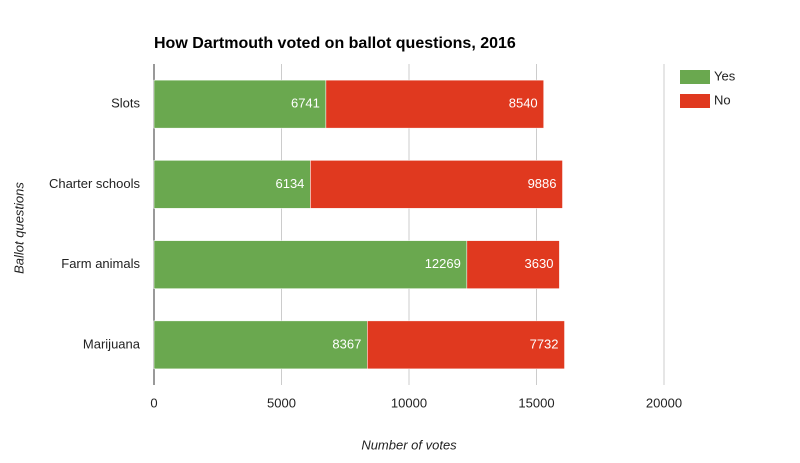 This screenshot has height=463, width=800. I want to click on legend-label: Yes, so click(725, 75).